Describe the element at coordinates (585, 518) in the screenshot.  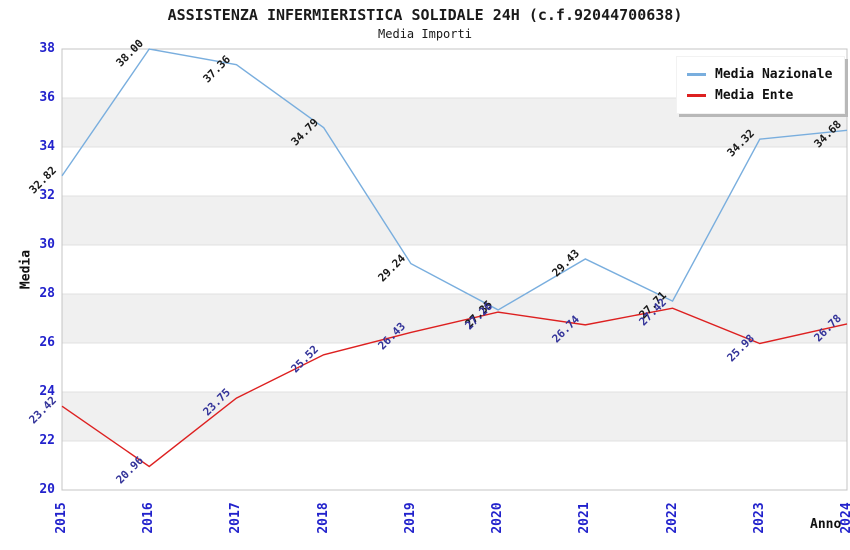
I see `x-tick-label: 2021` at that location.